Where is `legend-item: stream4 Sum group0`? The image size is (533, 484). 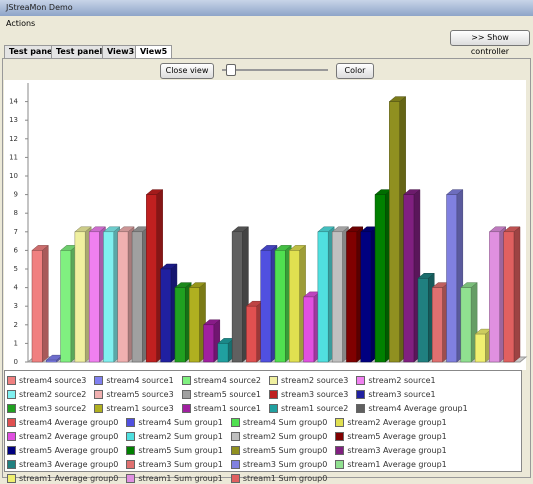
legend-item: stream4 Sum group0 is located at coordinates (279, 422).